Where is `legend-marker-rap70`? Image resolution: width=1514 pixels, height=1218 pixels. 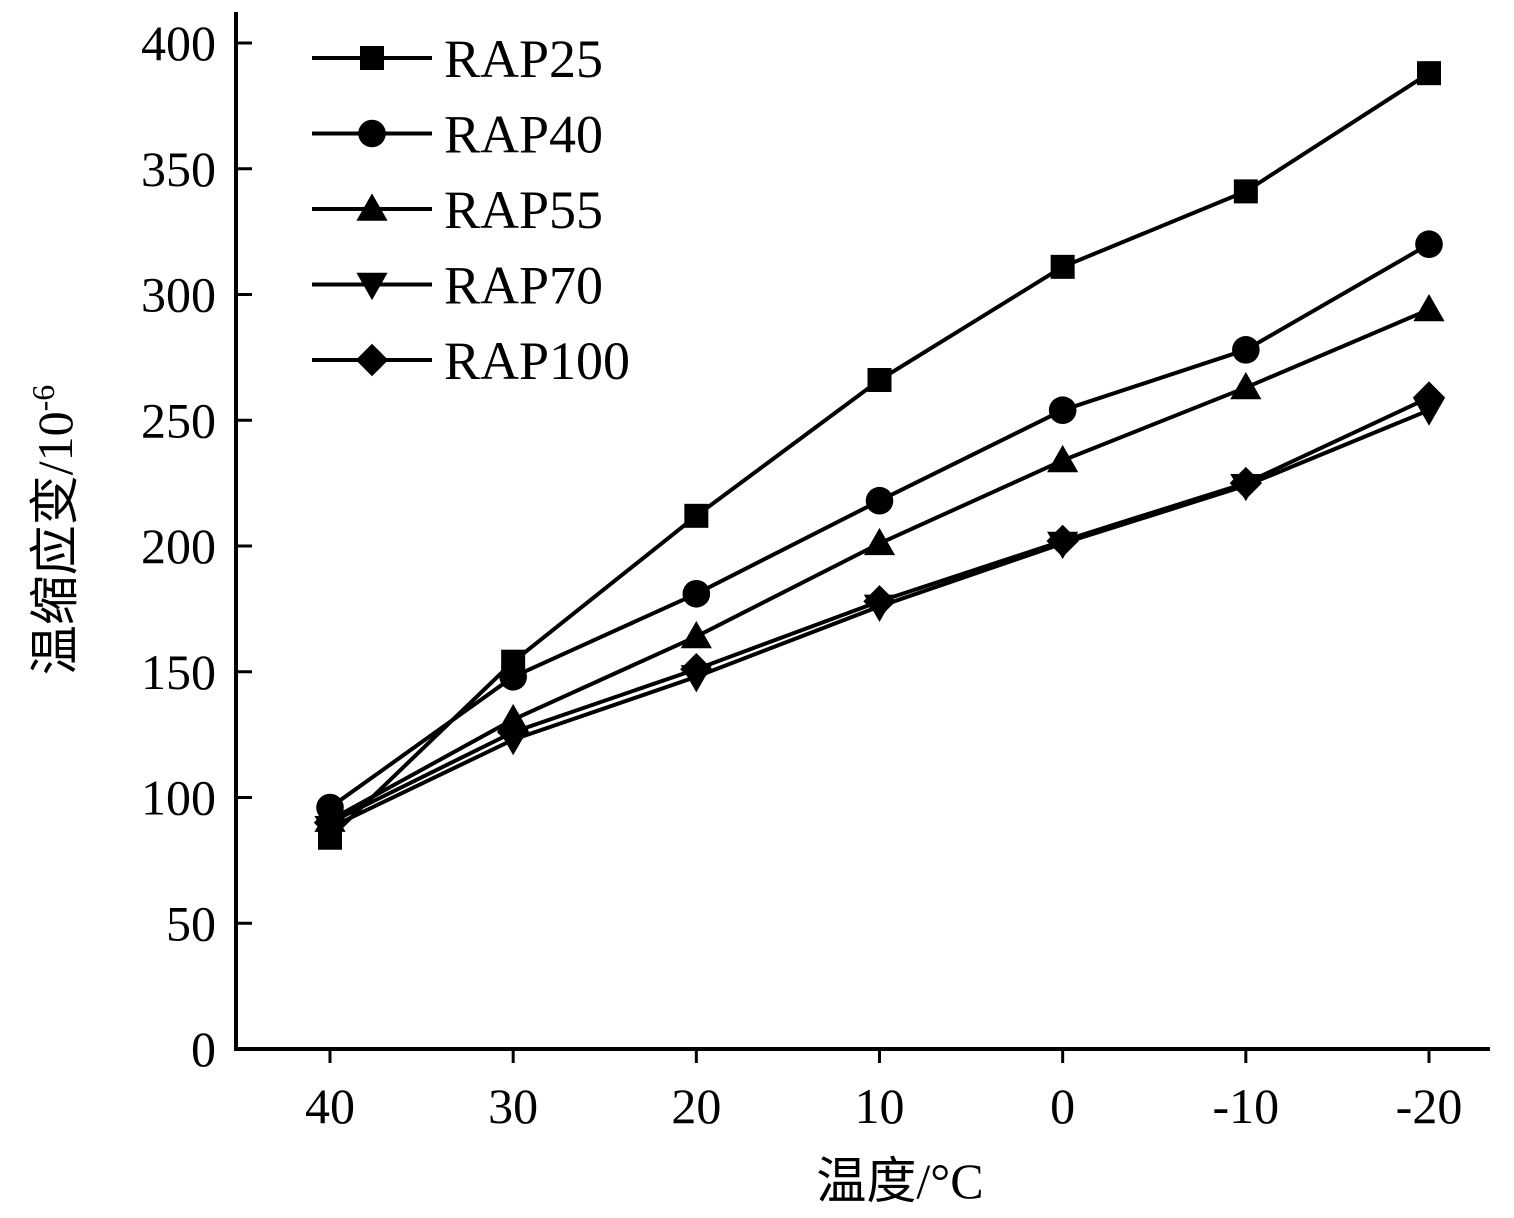
legend-marker-rap70 is located at coordinates (372, 286).